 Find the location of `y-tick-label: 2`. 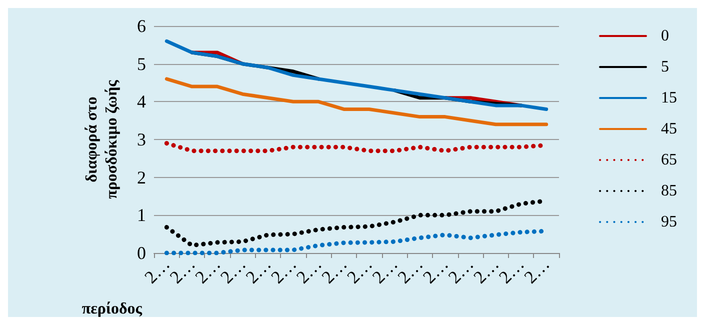

y-tick-label: 2 is located at coordinates (141, 177).